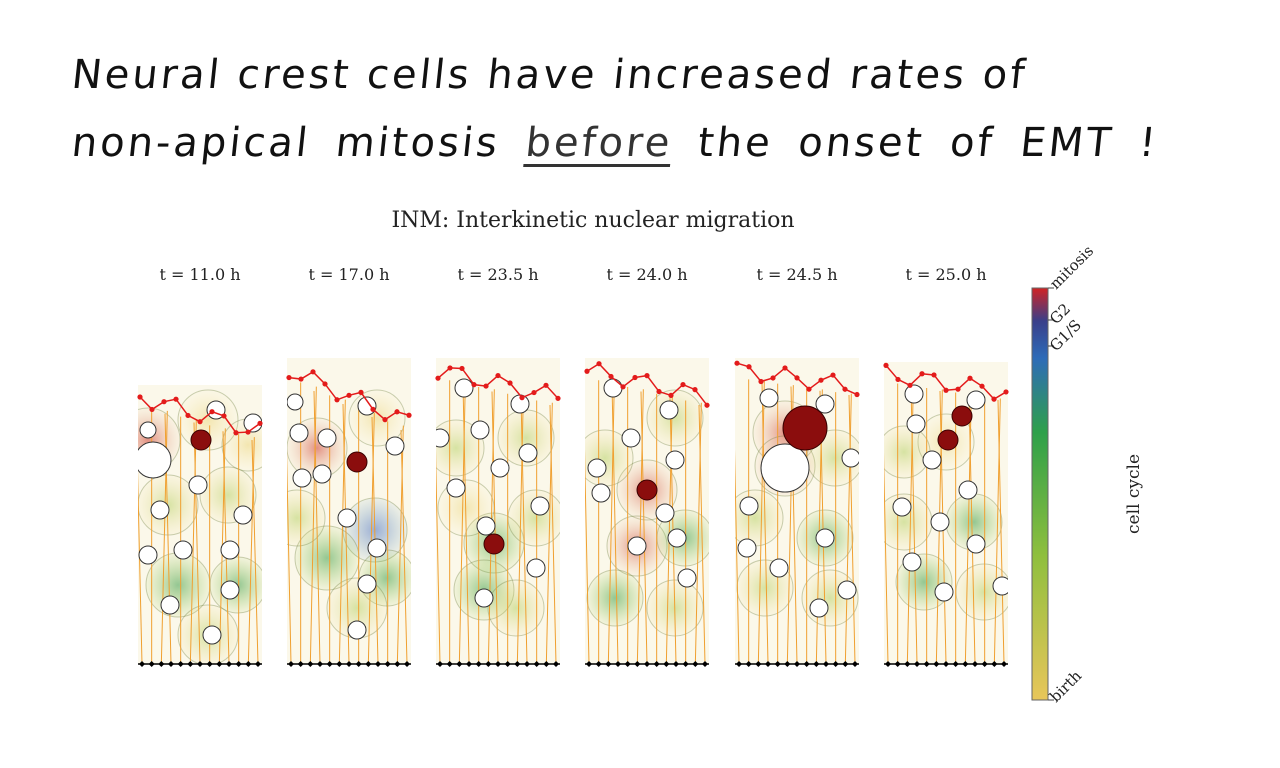 This screenshot has height=768, width=1280. Describe the element at coordinates (647, 466) in the screenshot. I see `inm-panel: t = 24.0 h` at that location.